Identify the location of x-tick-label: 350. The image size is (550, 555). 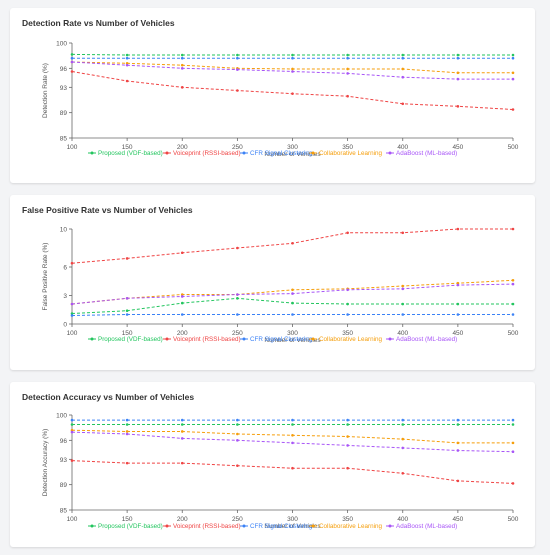
(347, 333).